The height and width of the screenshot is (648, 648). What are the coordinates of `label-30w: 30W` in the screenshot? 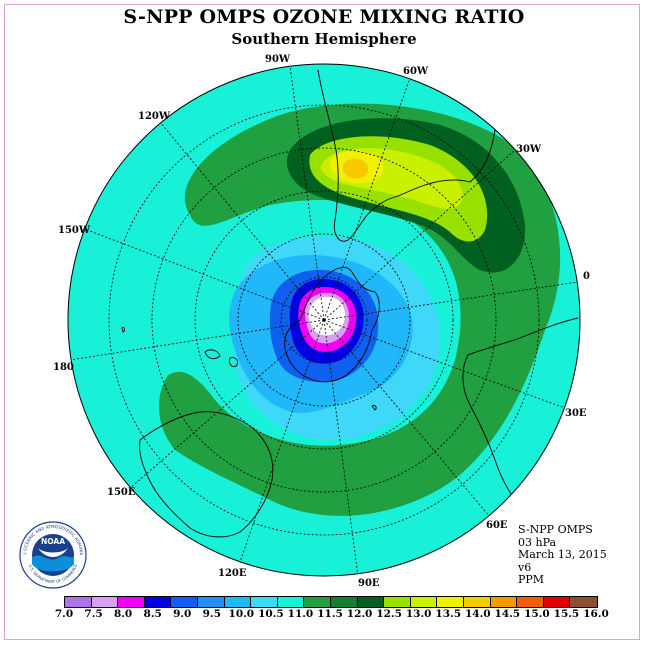 It's located at (529, 149).